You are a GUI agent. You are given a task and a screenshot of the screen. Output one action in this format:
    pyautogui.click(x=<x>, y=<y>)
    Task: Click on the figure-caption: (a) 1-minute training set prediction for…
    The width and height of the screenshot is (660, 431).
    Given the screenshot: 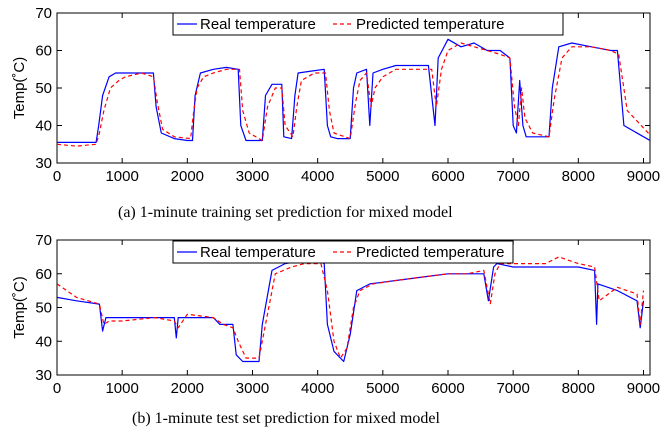 What is the action you would take?
    pyautogui.click(x=285, y=212)
    